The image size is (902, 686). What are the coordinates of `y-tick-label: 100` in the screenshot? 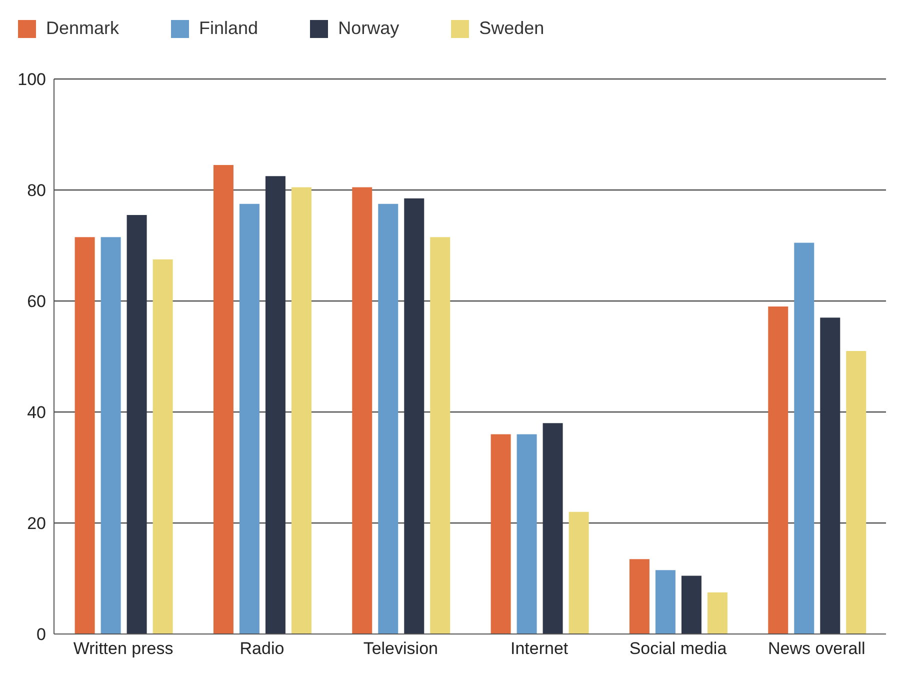 It's located at (32, 80).